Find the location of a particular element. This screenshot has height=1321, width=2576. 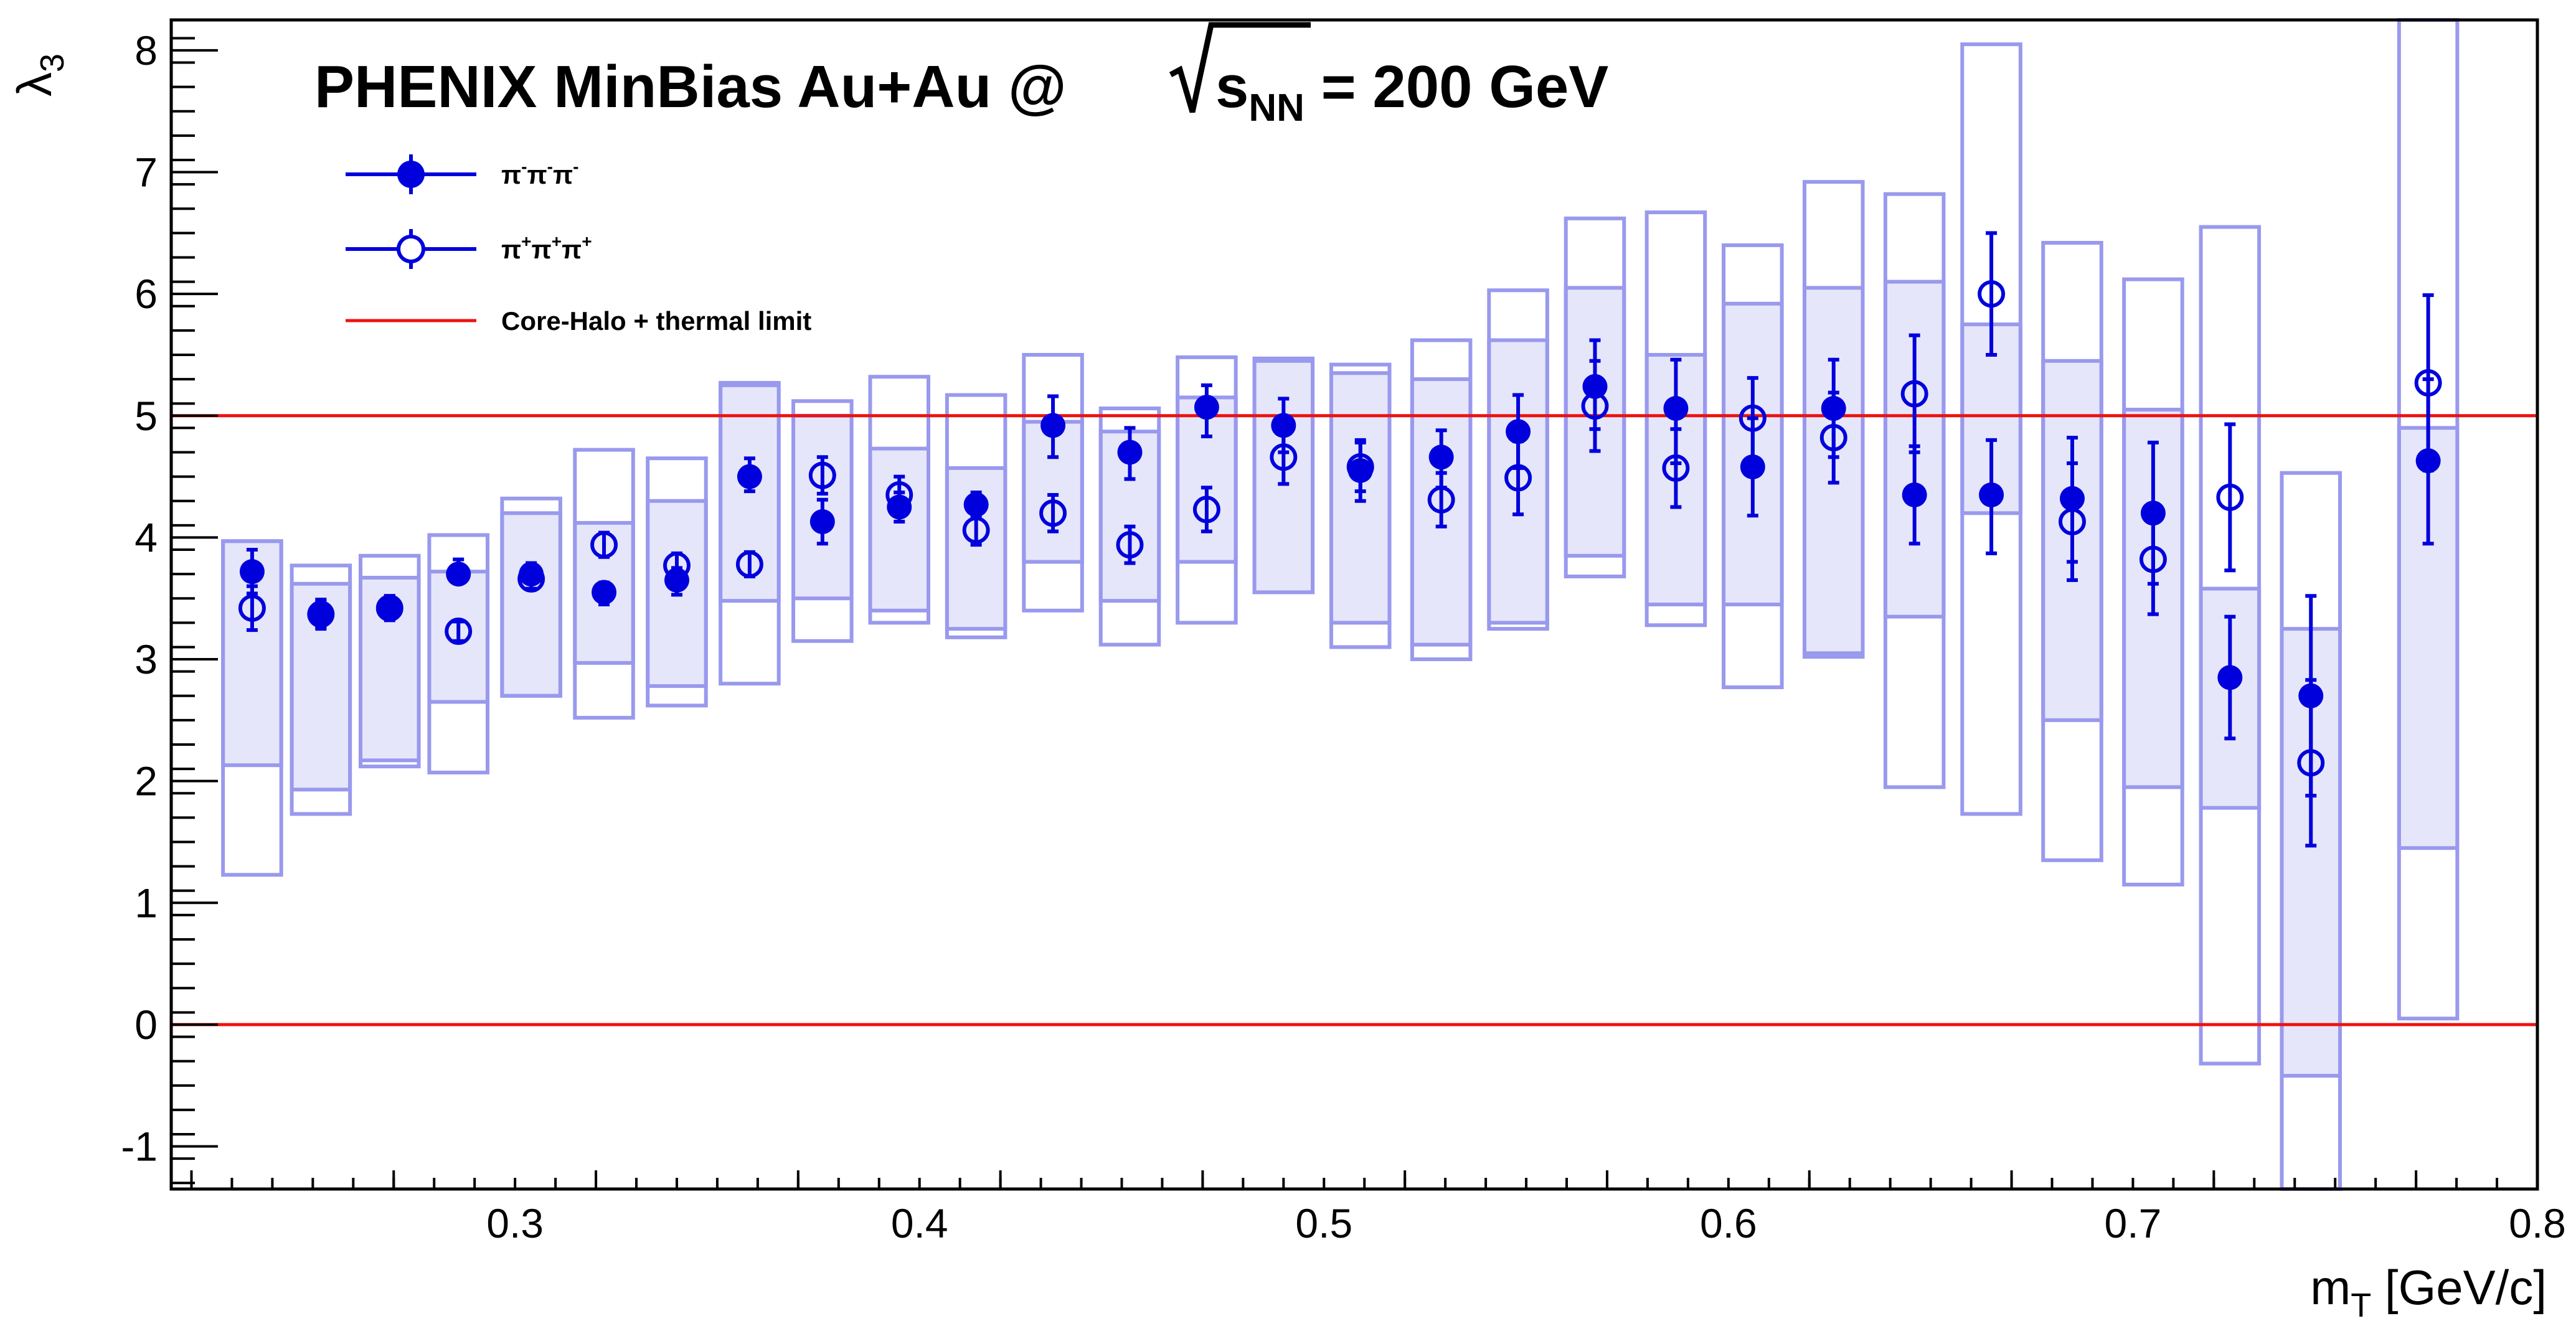

y-axis-title-sub: 3 is located at coordinates (52, 63).